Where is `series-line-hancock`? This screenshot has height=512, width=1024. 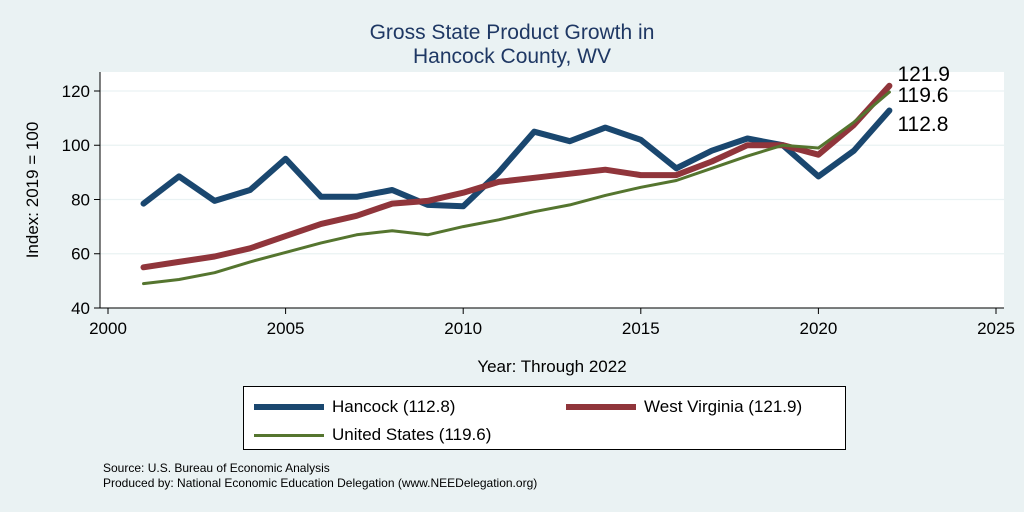
series-line-hancock is located at coordinates (516, 158).